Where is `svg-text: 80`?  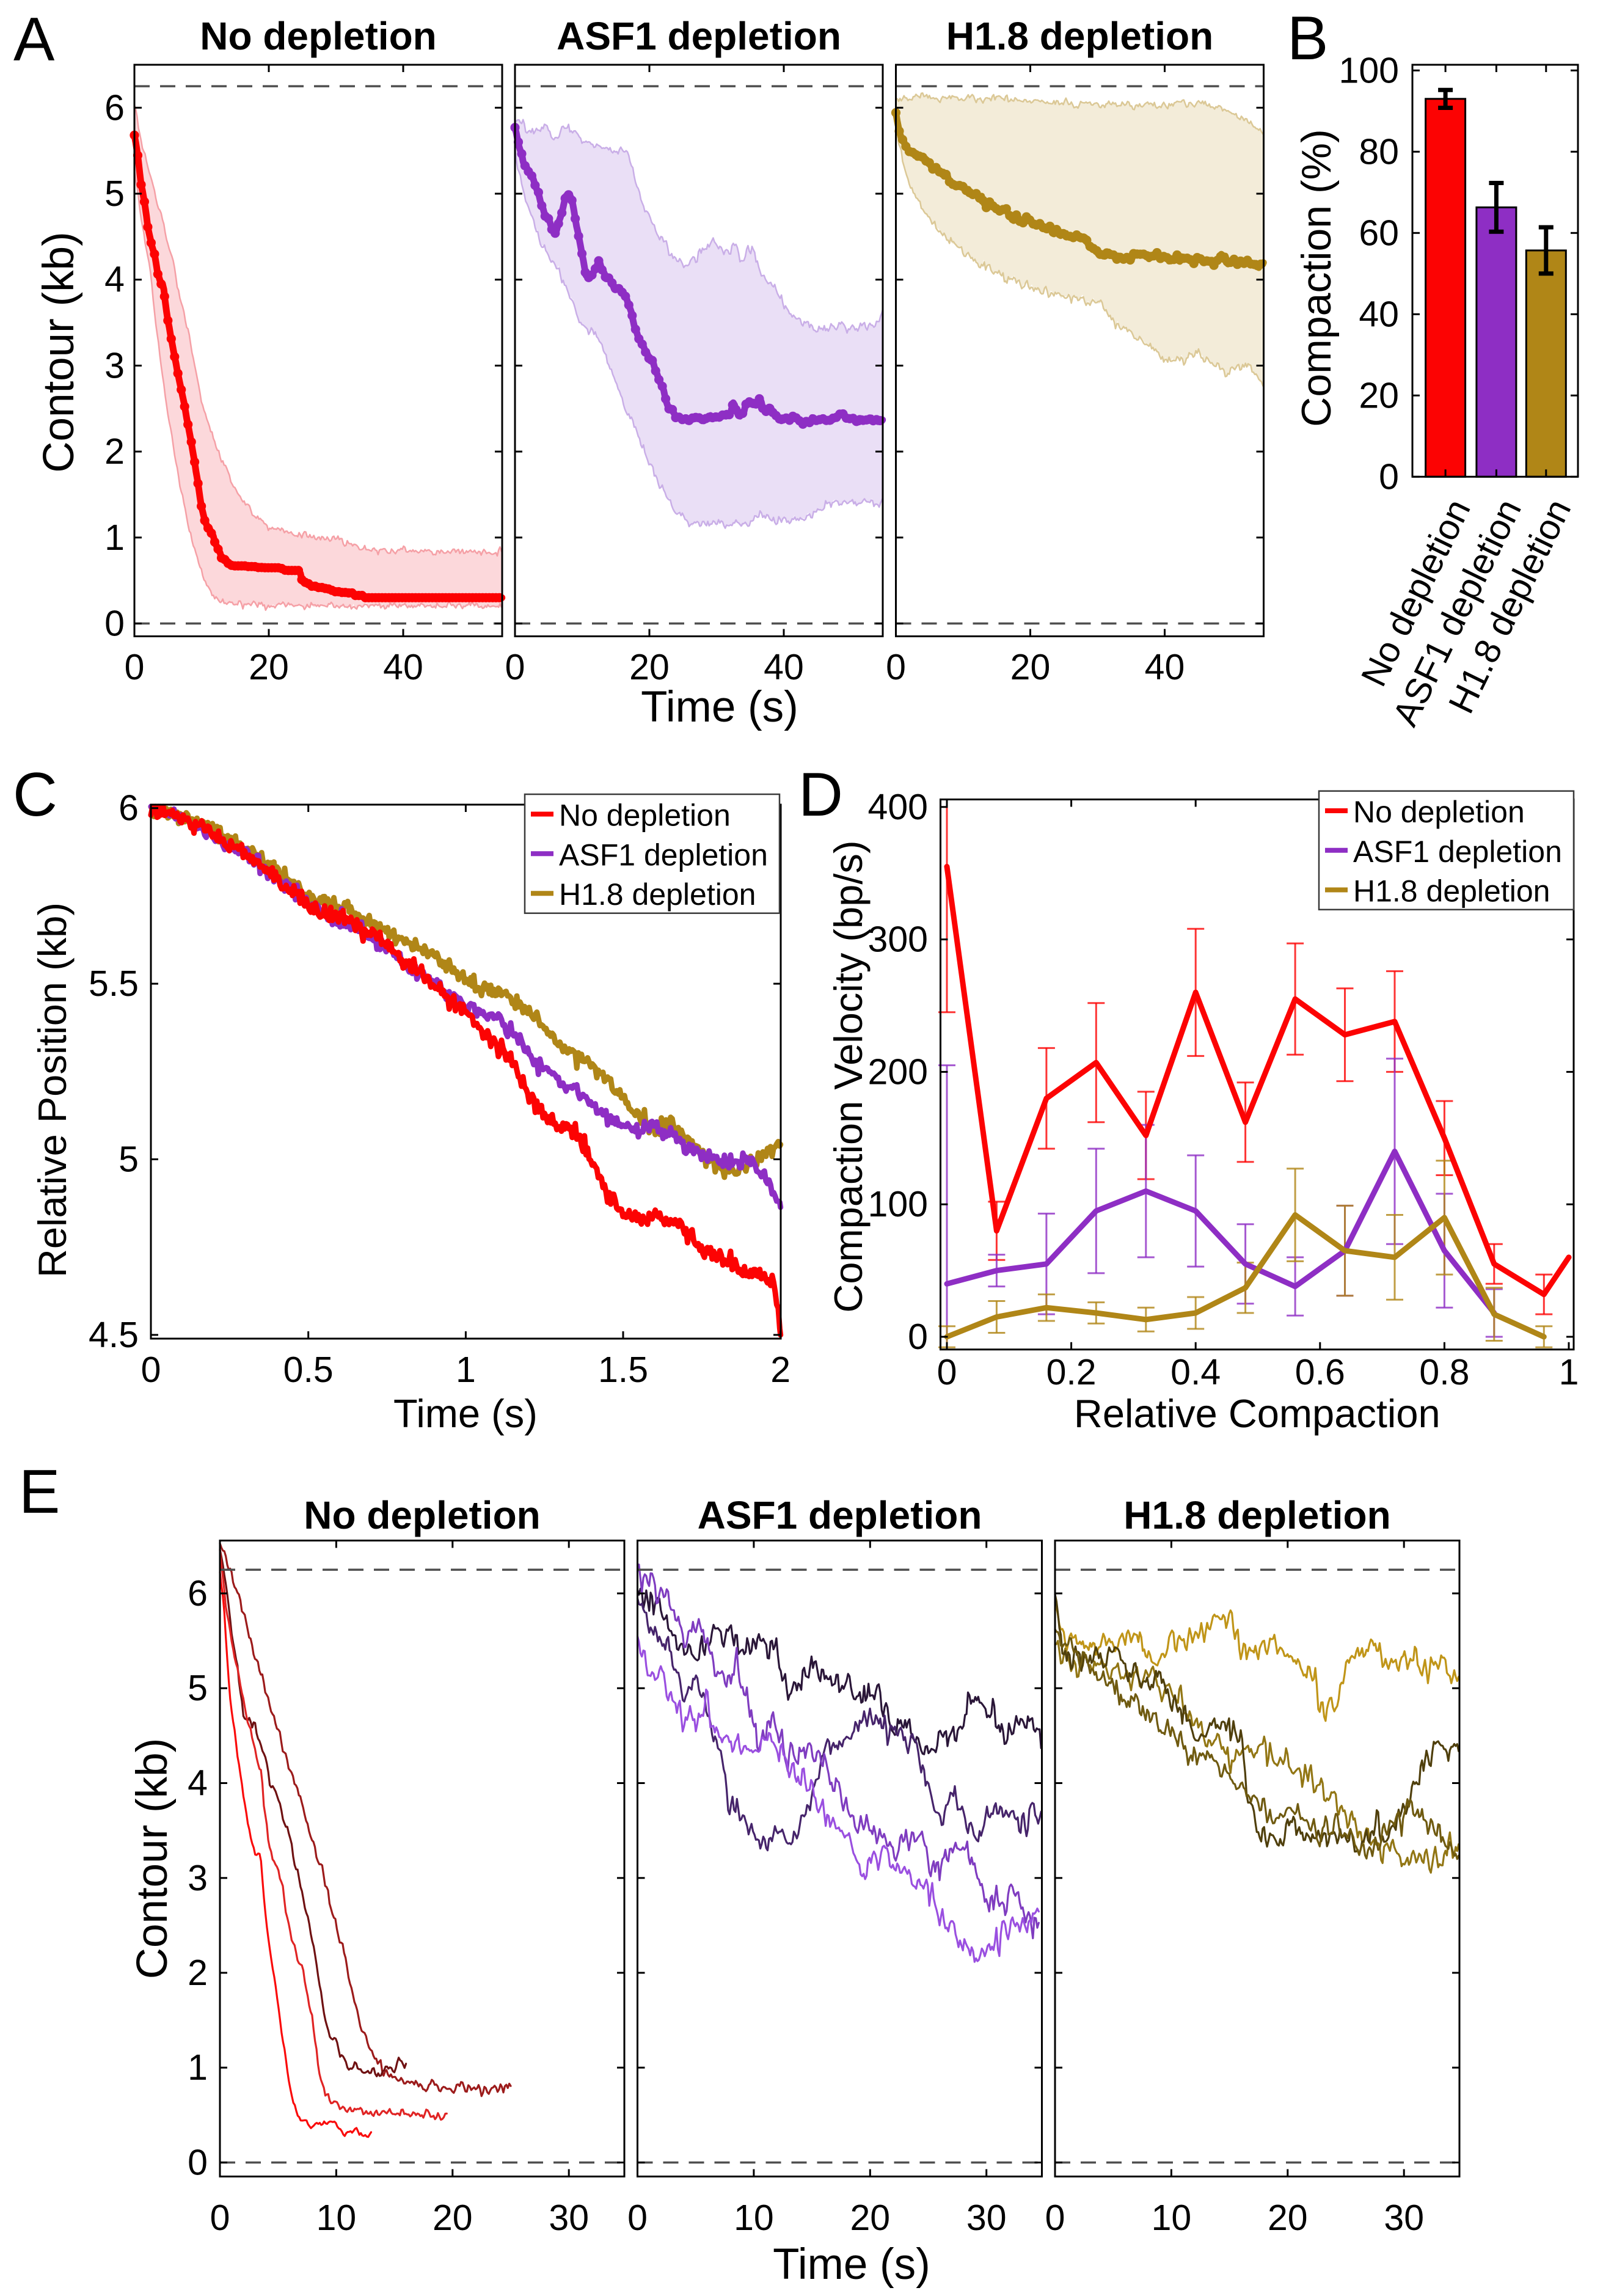 svg-text: 80 is located at coordinates (1379, 151).